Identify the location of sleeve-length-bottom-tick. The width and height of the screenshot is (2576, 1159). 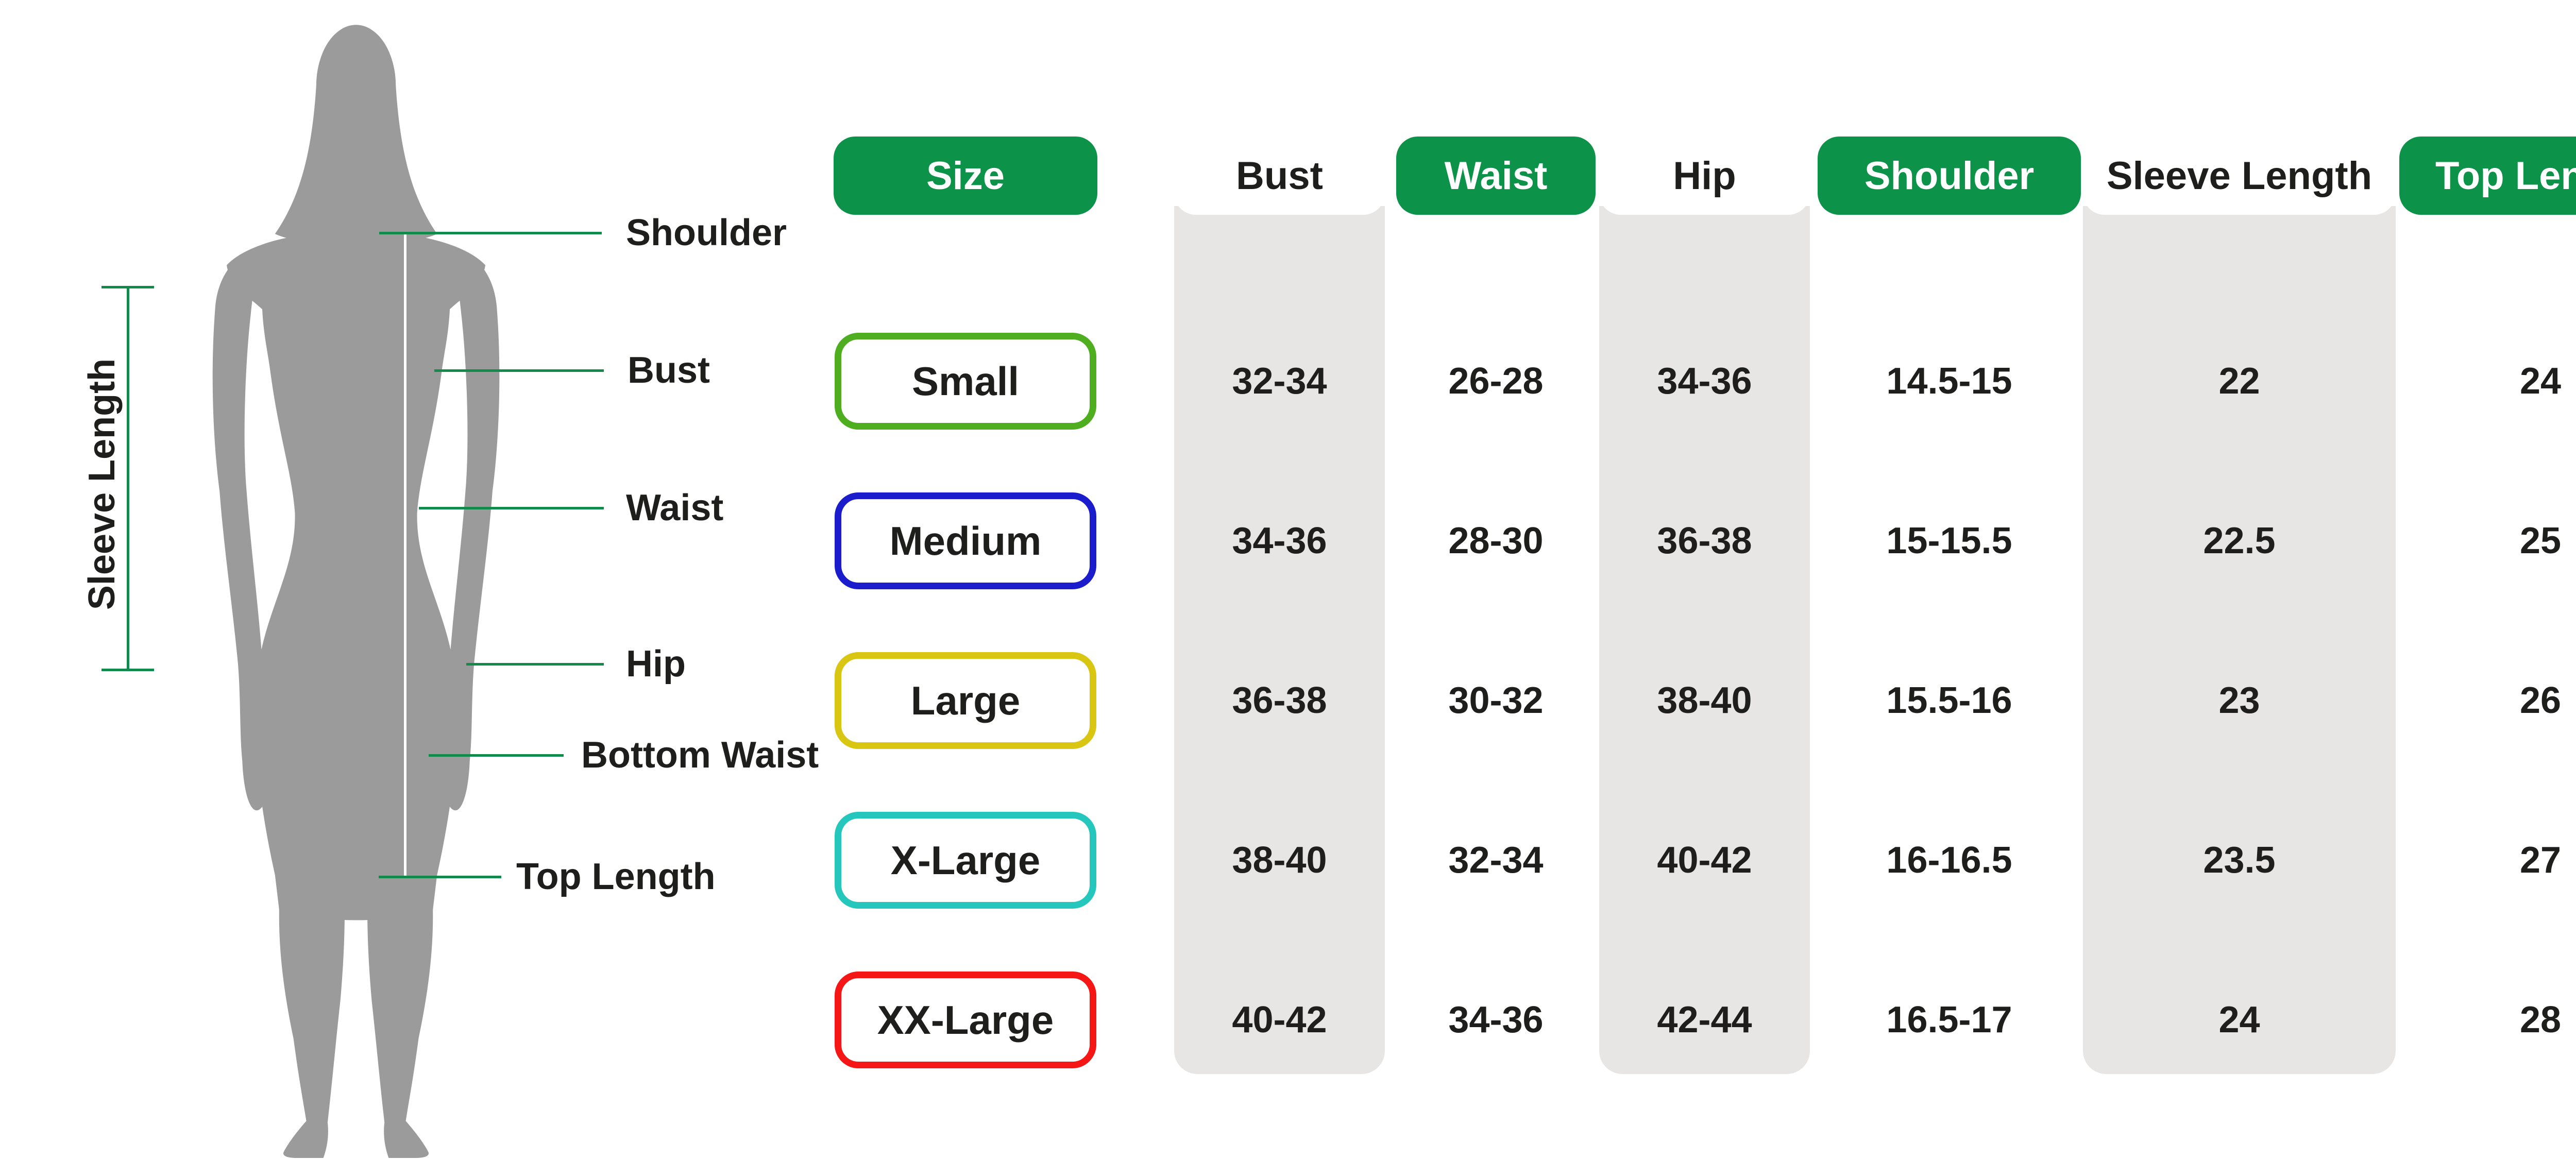
(127, 670).